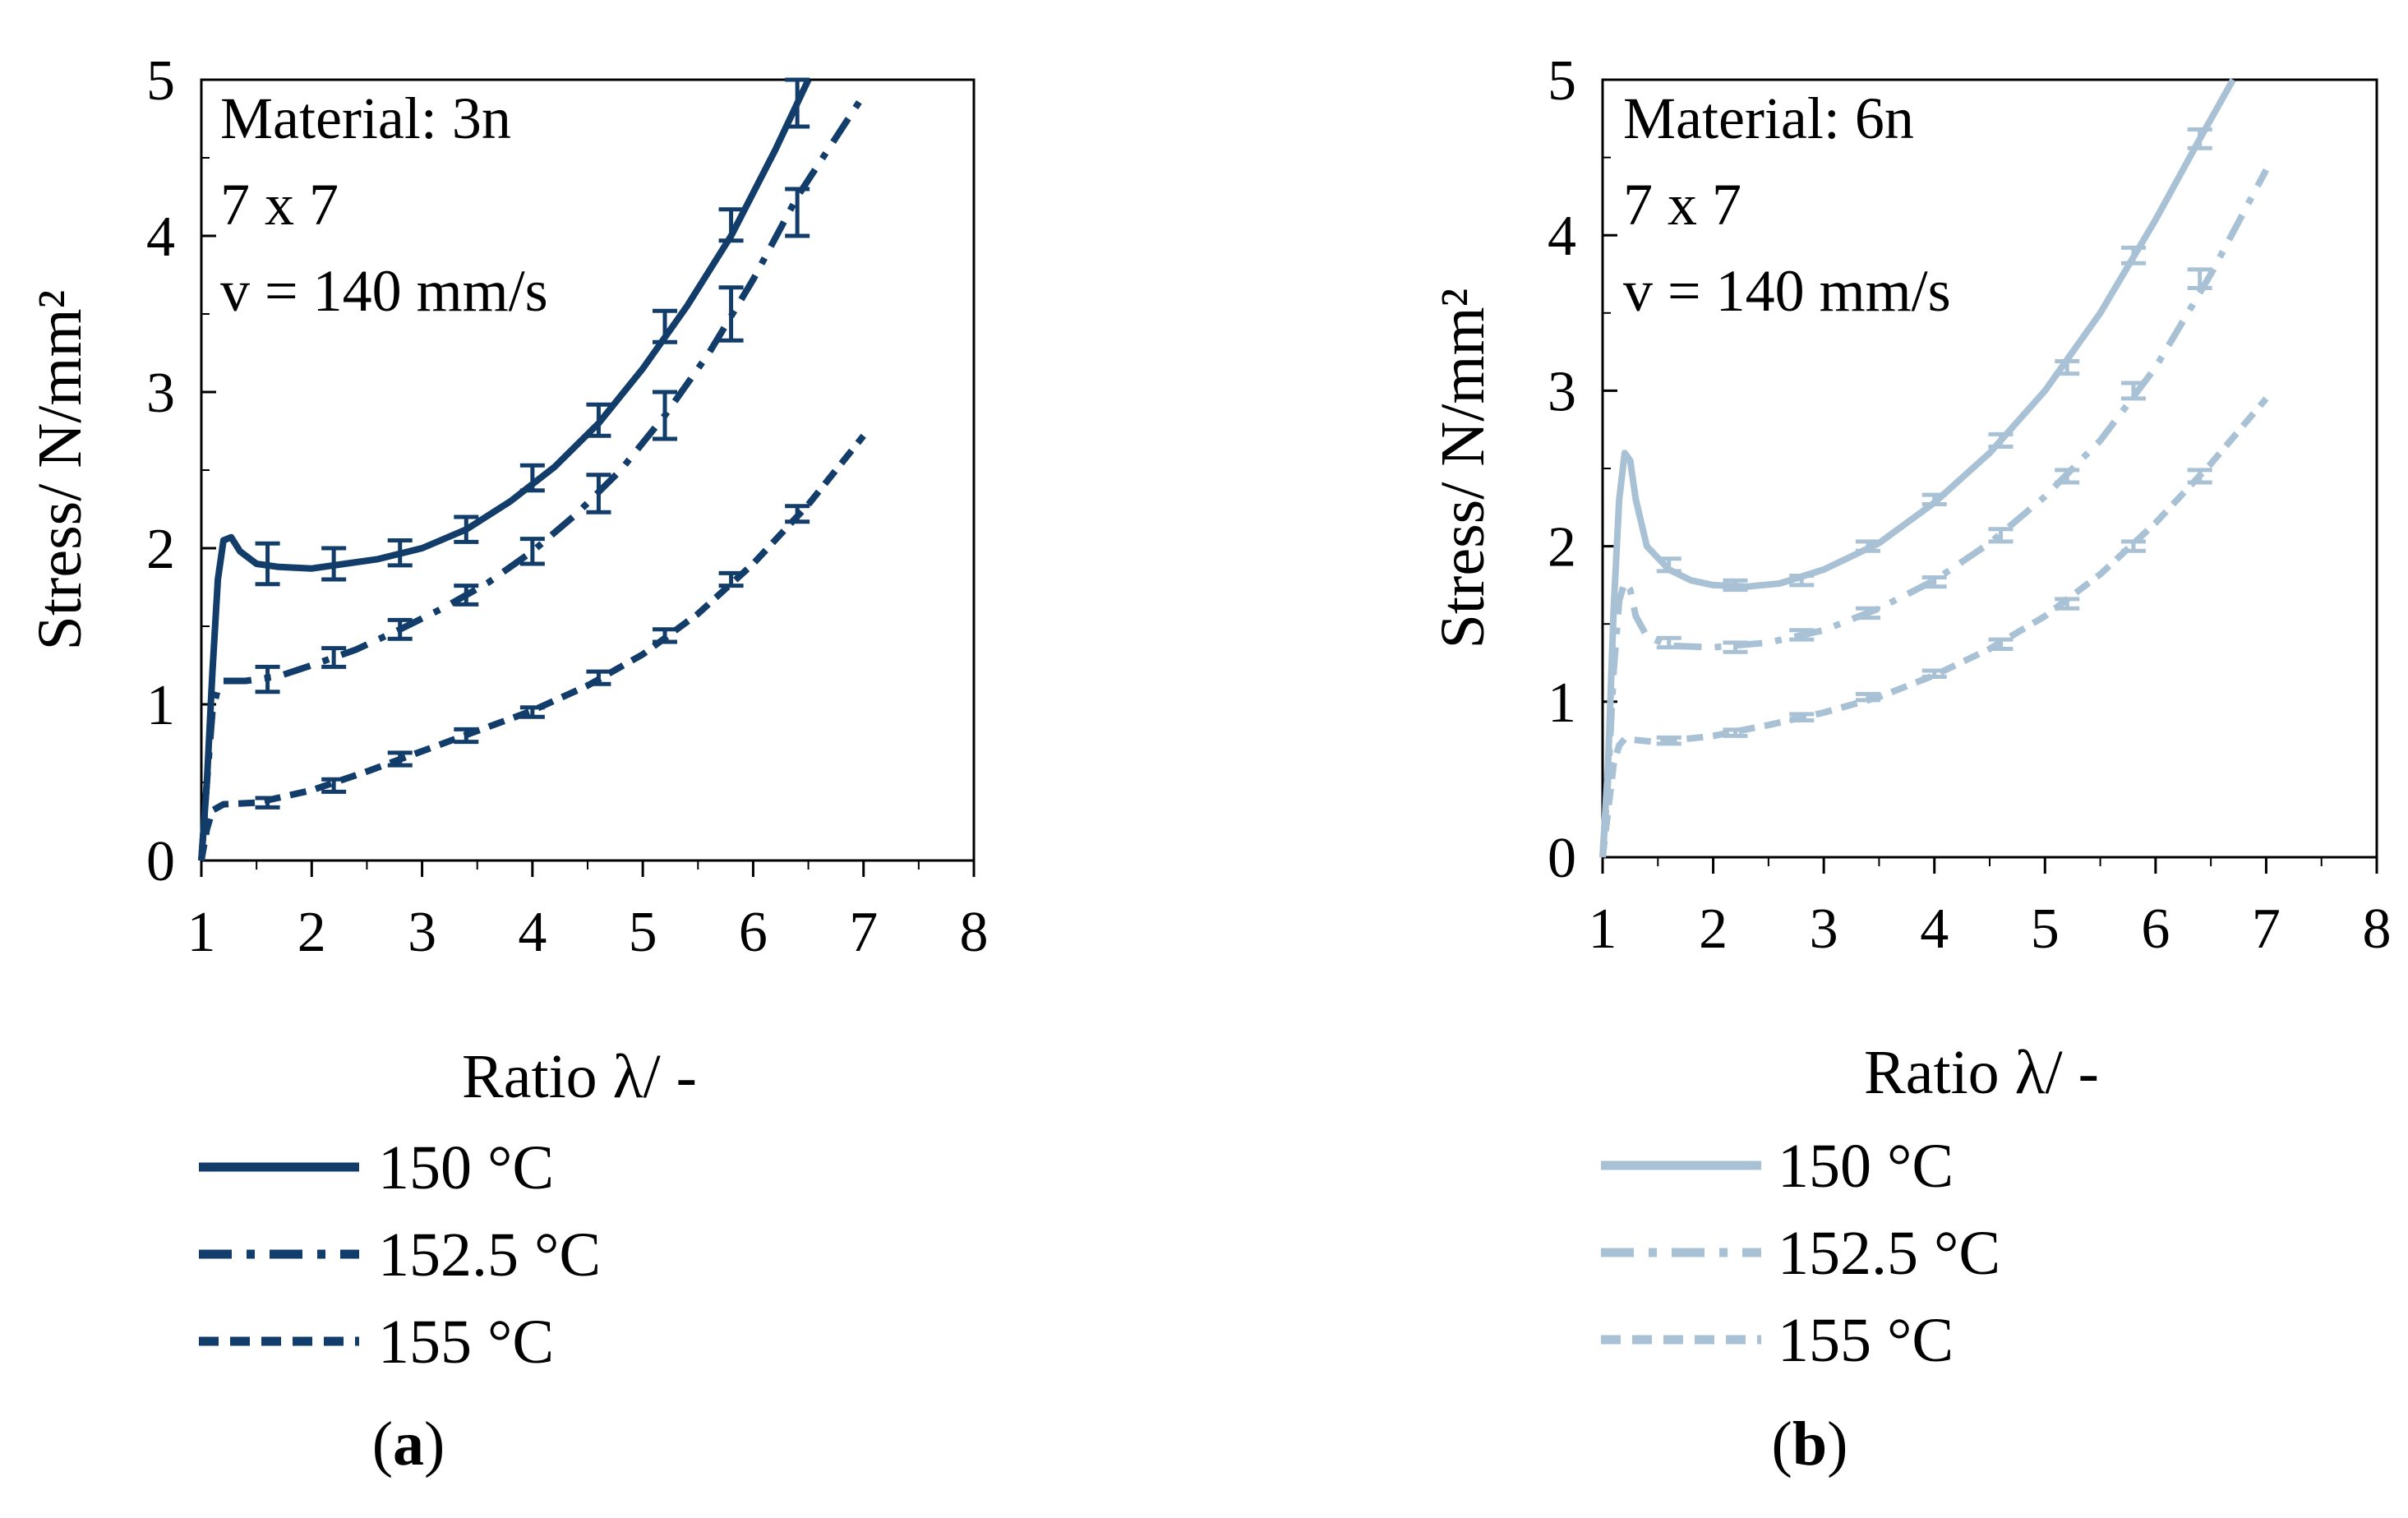 The image size is (2408, 1518). I want to click on annotation-text: Material: 3n, so click(365, 118).